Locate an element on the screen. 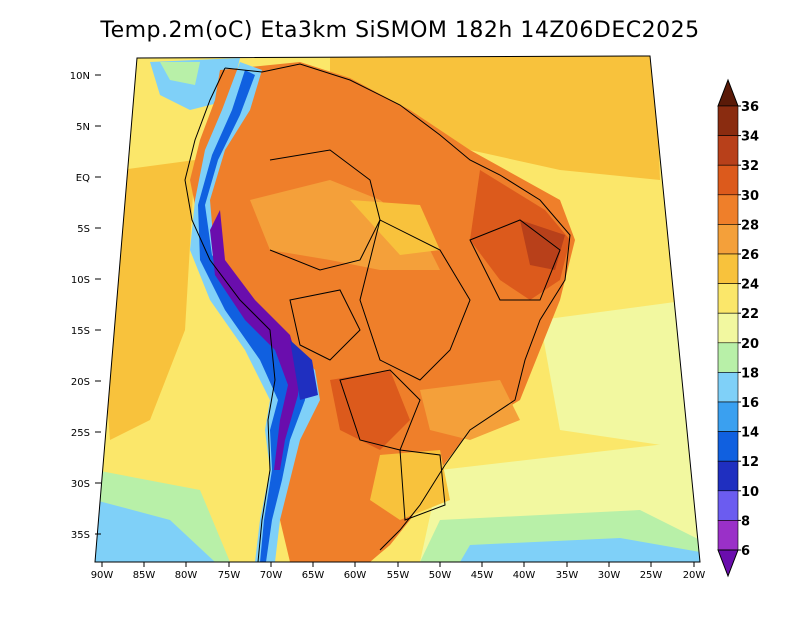  field-amazon-warm is located at coordinates (345, 225).